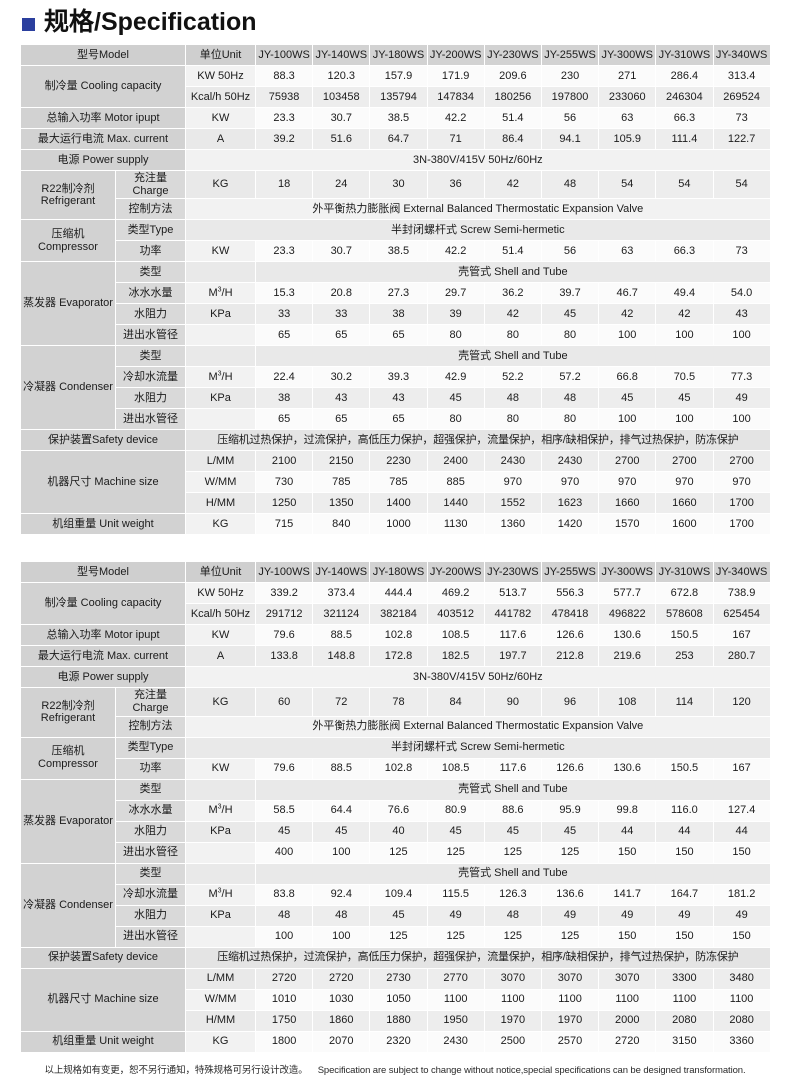 Image resolution: width=790 pixels, height=1076 pixels. Describe the element at coordinates (684, 398) in the screenshot. I see `condenser-resistance-JY-310WS: 45` at that location.